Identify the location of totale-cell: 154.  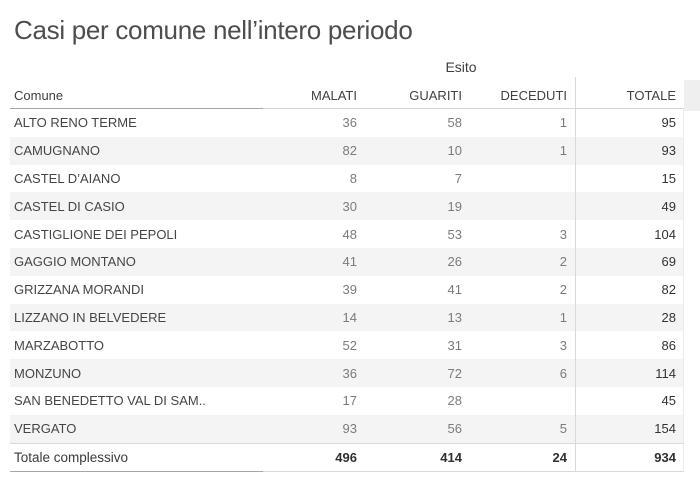
(629, 428).